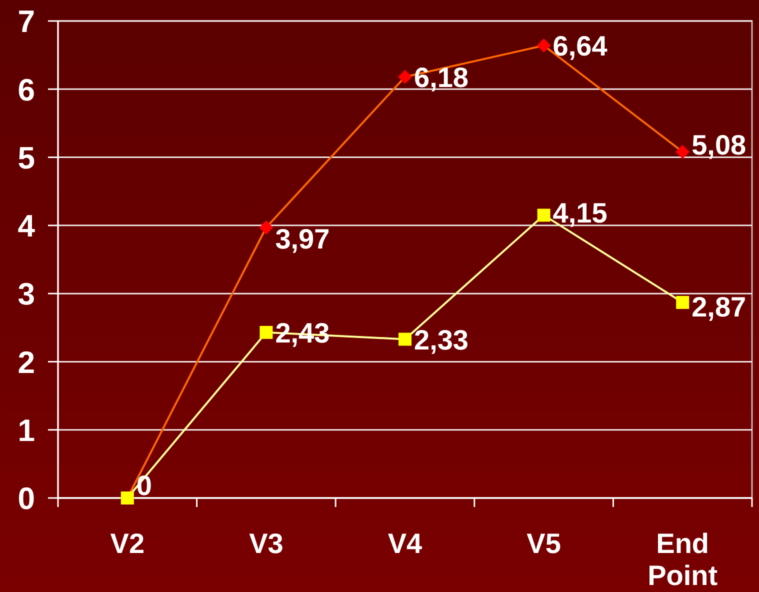 The width and height of the screenshot is (759, 592). What do you see at coordinates (683, 559) in the screenshot?
I see `x-tick-label: End Point` at bounding box center [683, 559].